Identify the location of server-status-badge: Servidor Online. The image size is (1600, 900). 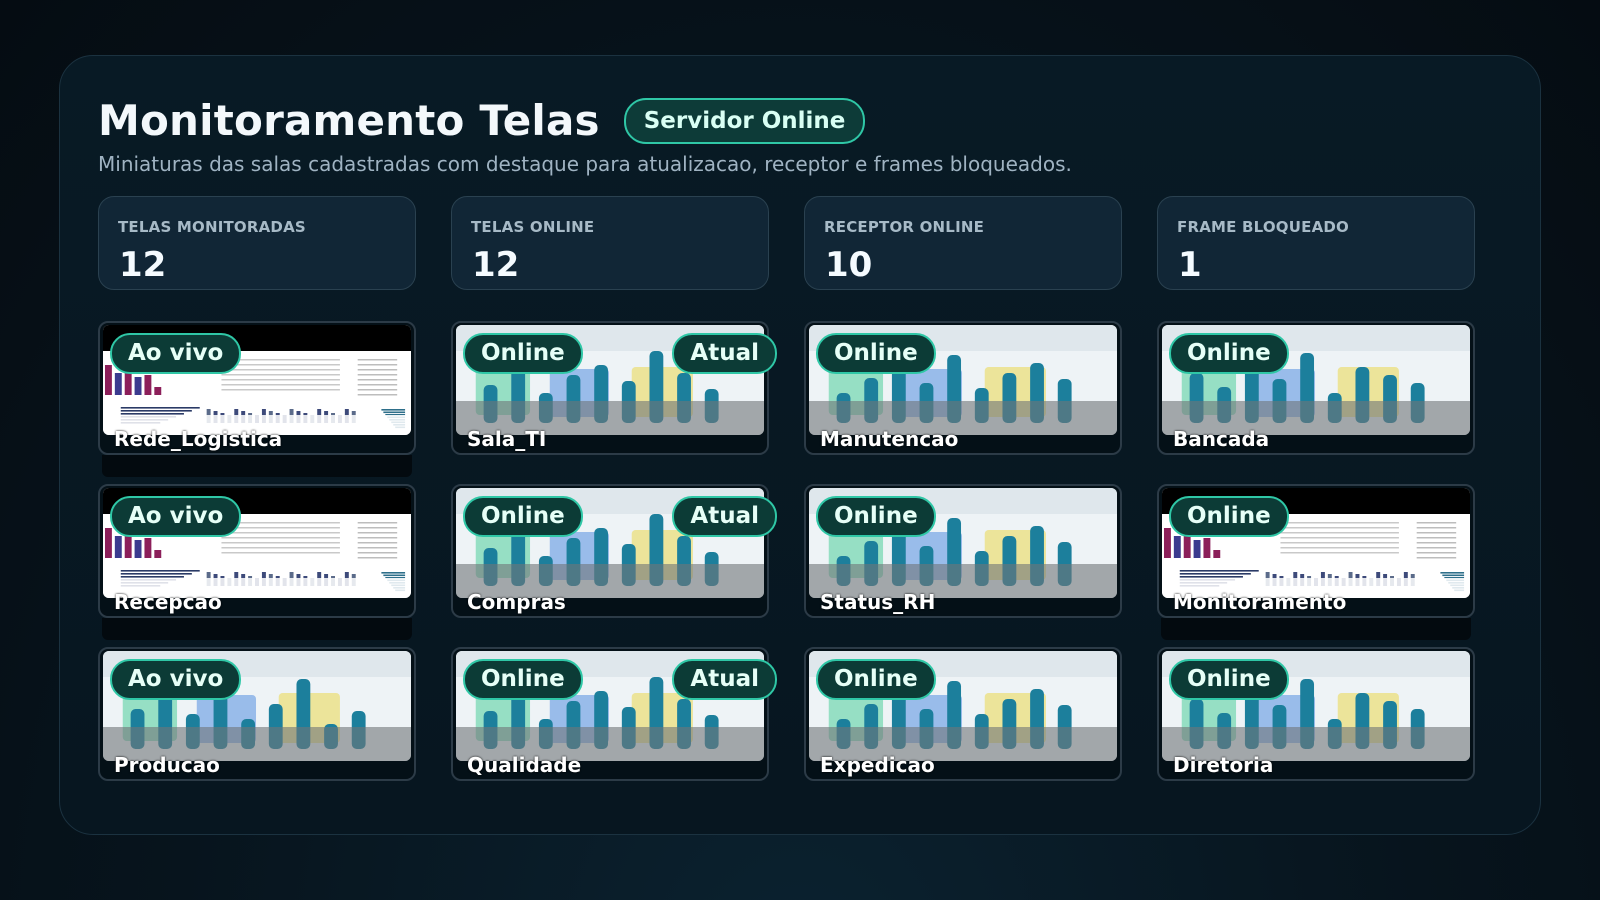
(744, 120).